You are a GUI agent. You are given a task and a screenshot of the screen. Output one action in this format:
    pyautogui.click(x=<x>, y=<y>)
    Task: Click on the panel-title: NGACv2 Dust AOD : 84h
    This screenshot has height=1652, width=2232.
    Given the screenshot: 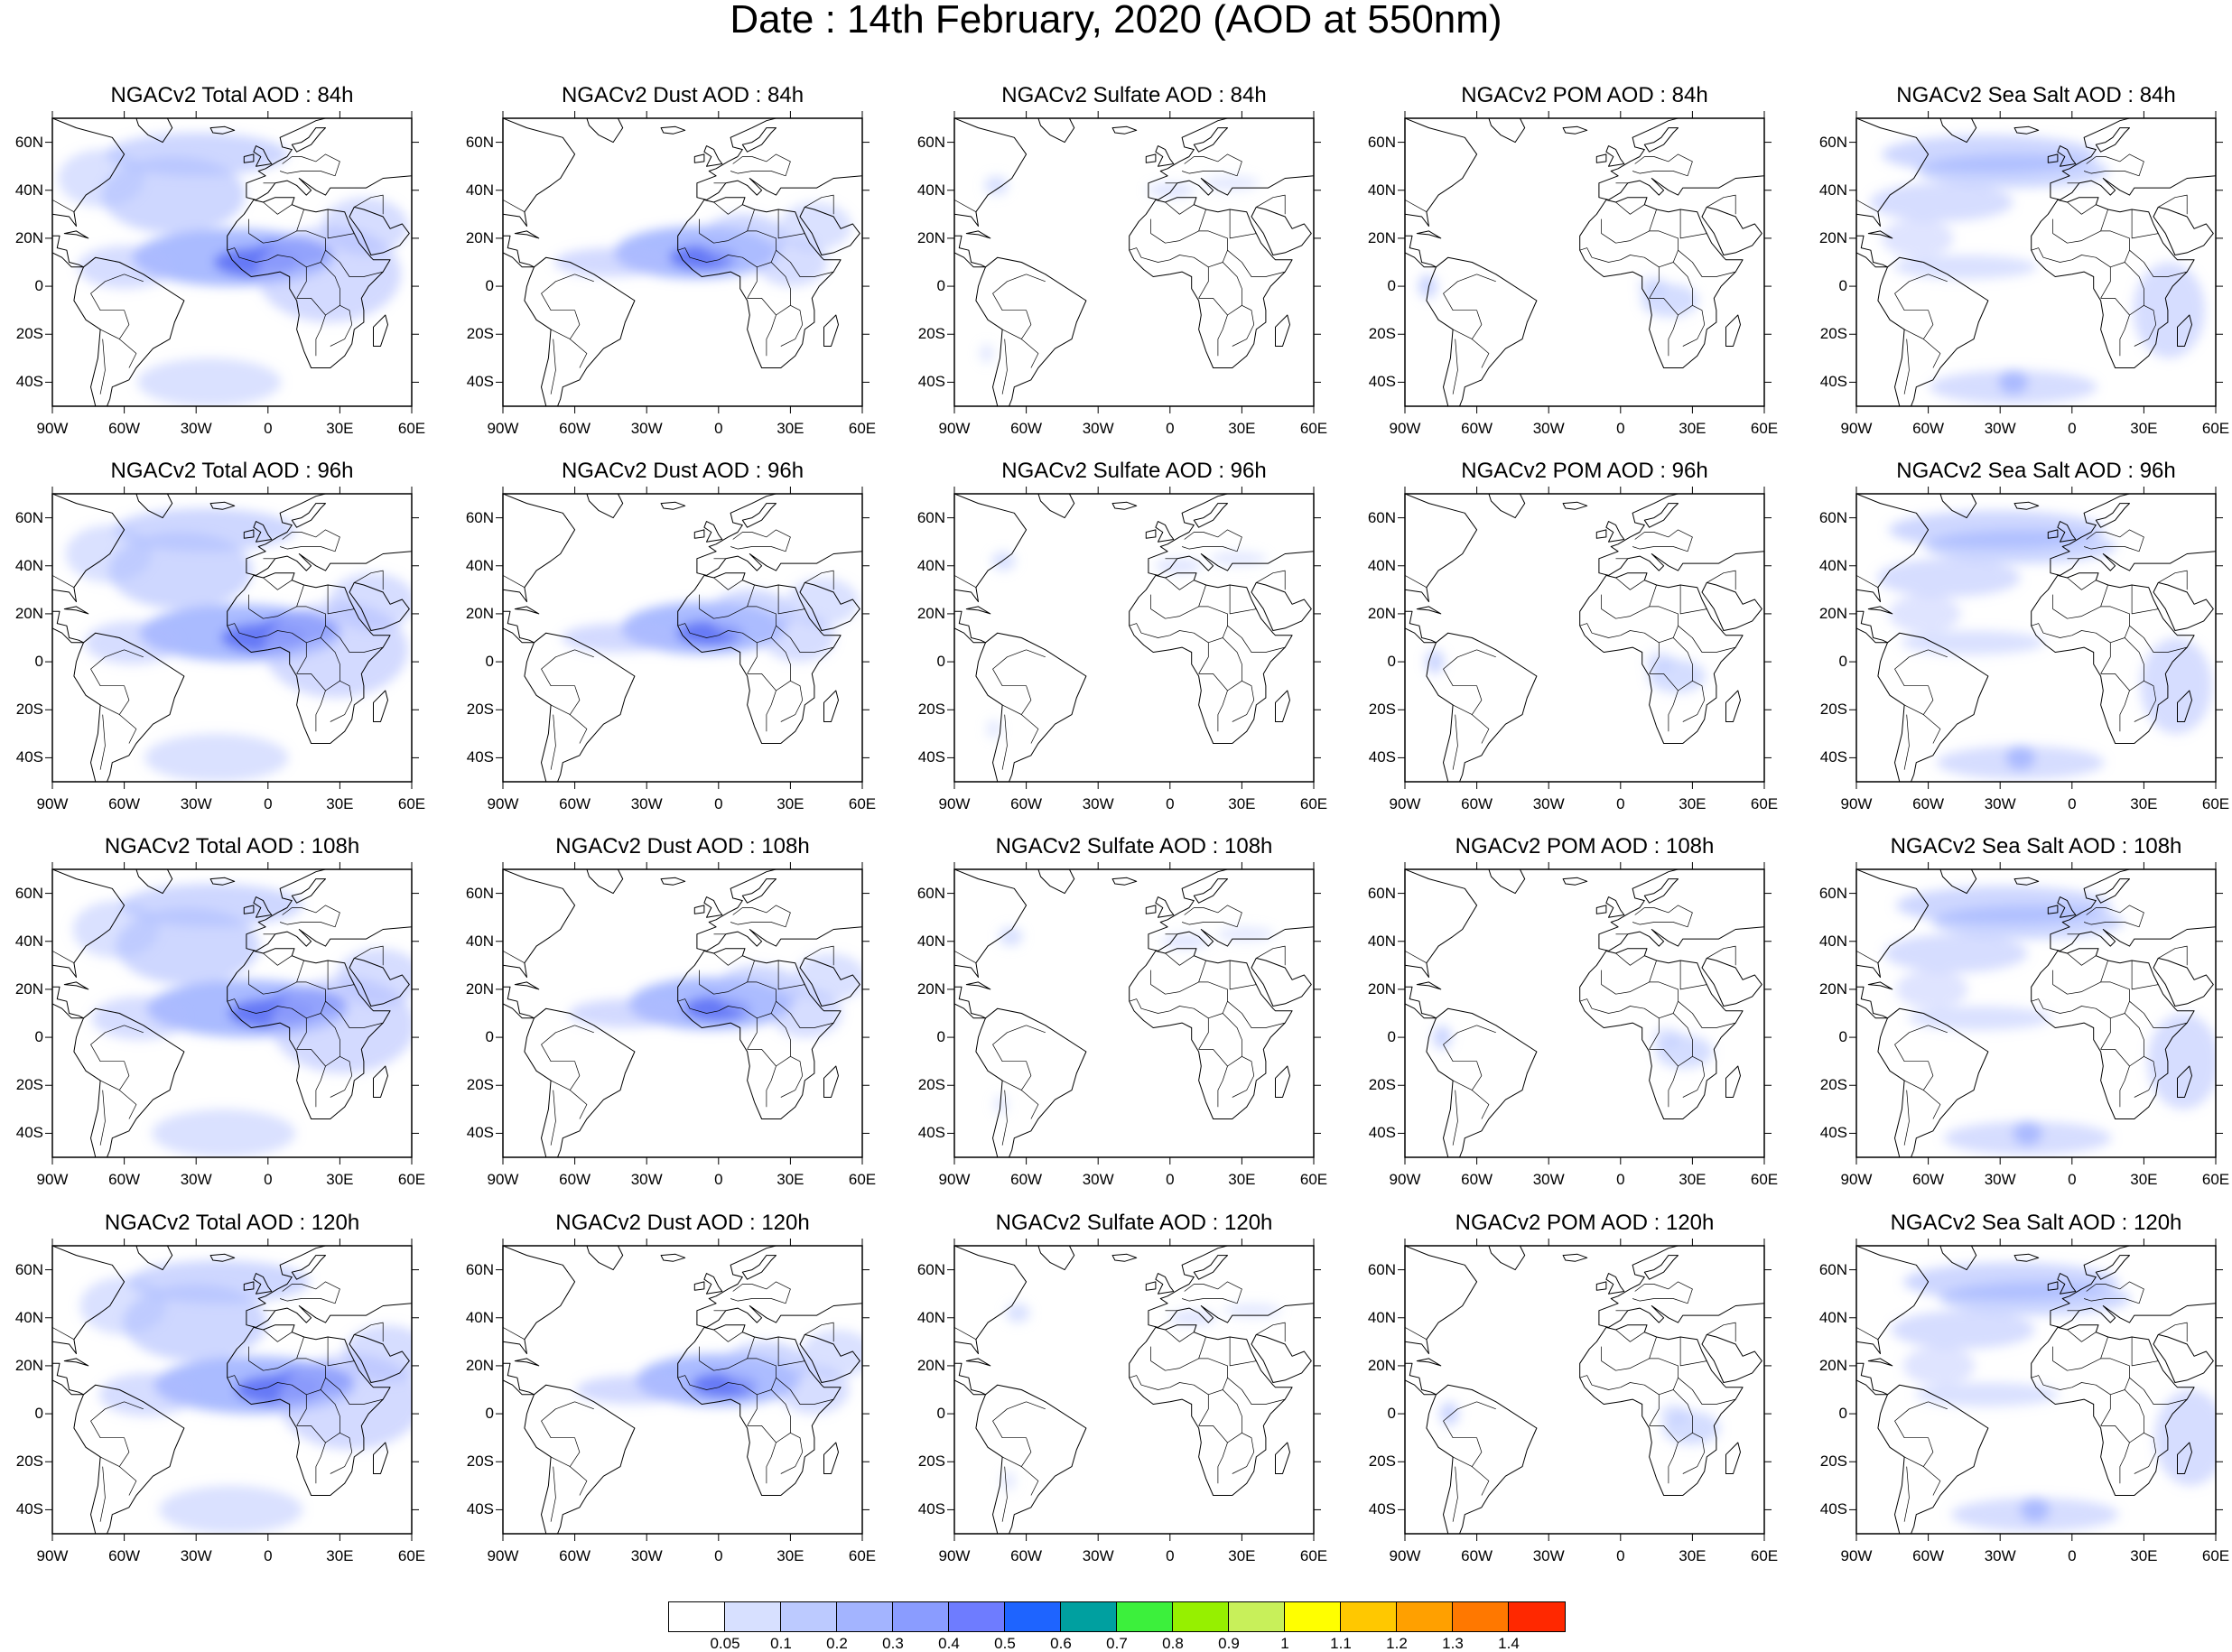 What is the action you would take?
    pyautogui.click(x=682, y=95)
    